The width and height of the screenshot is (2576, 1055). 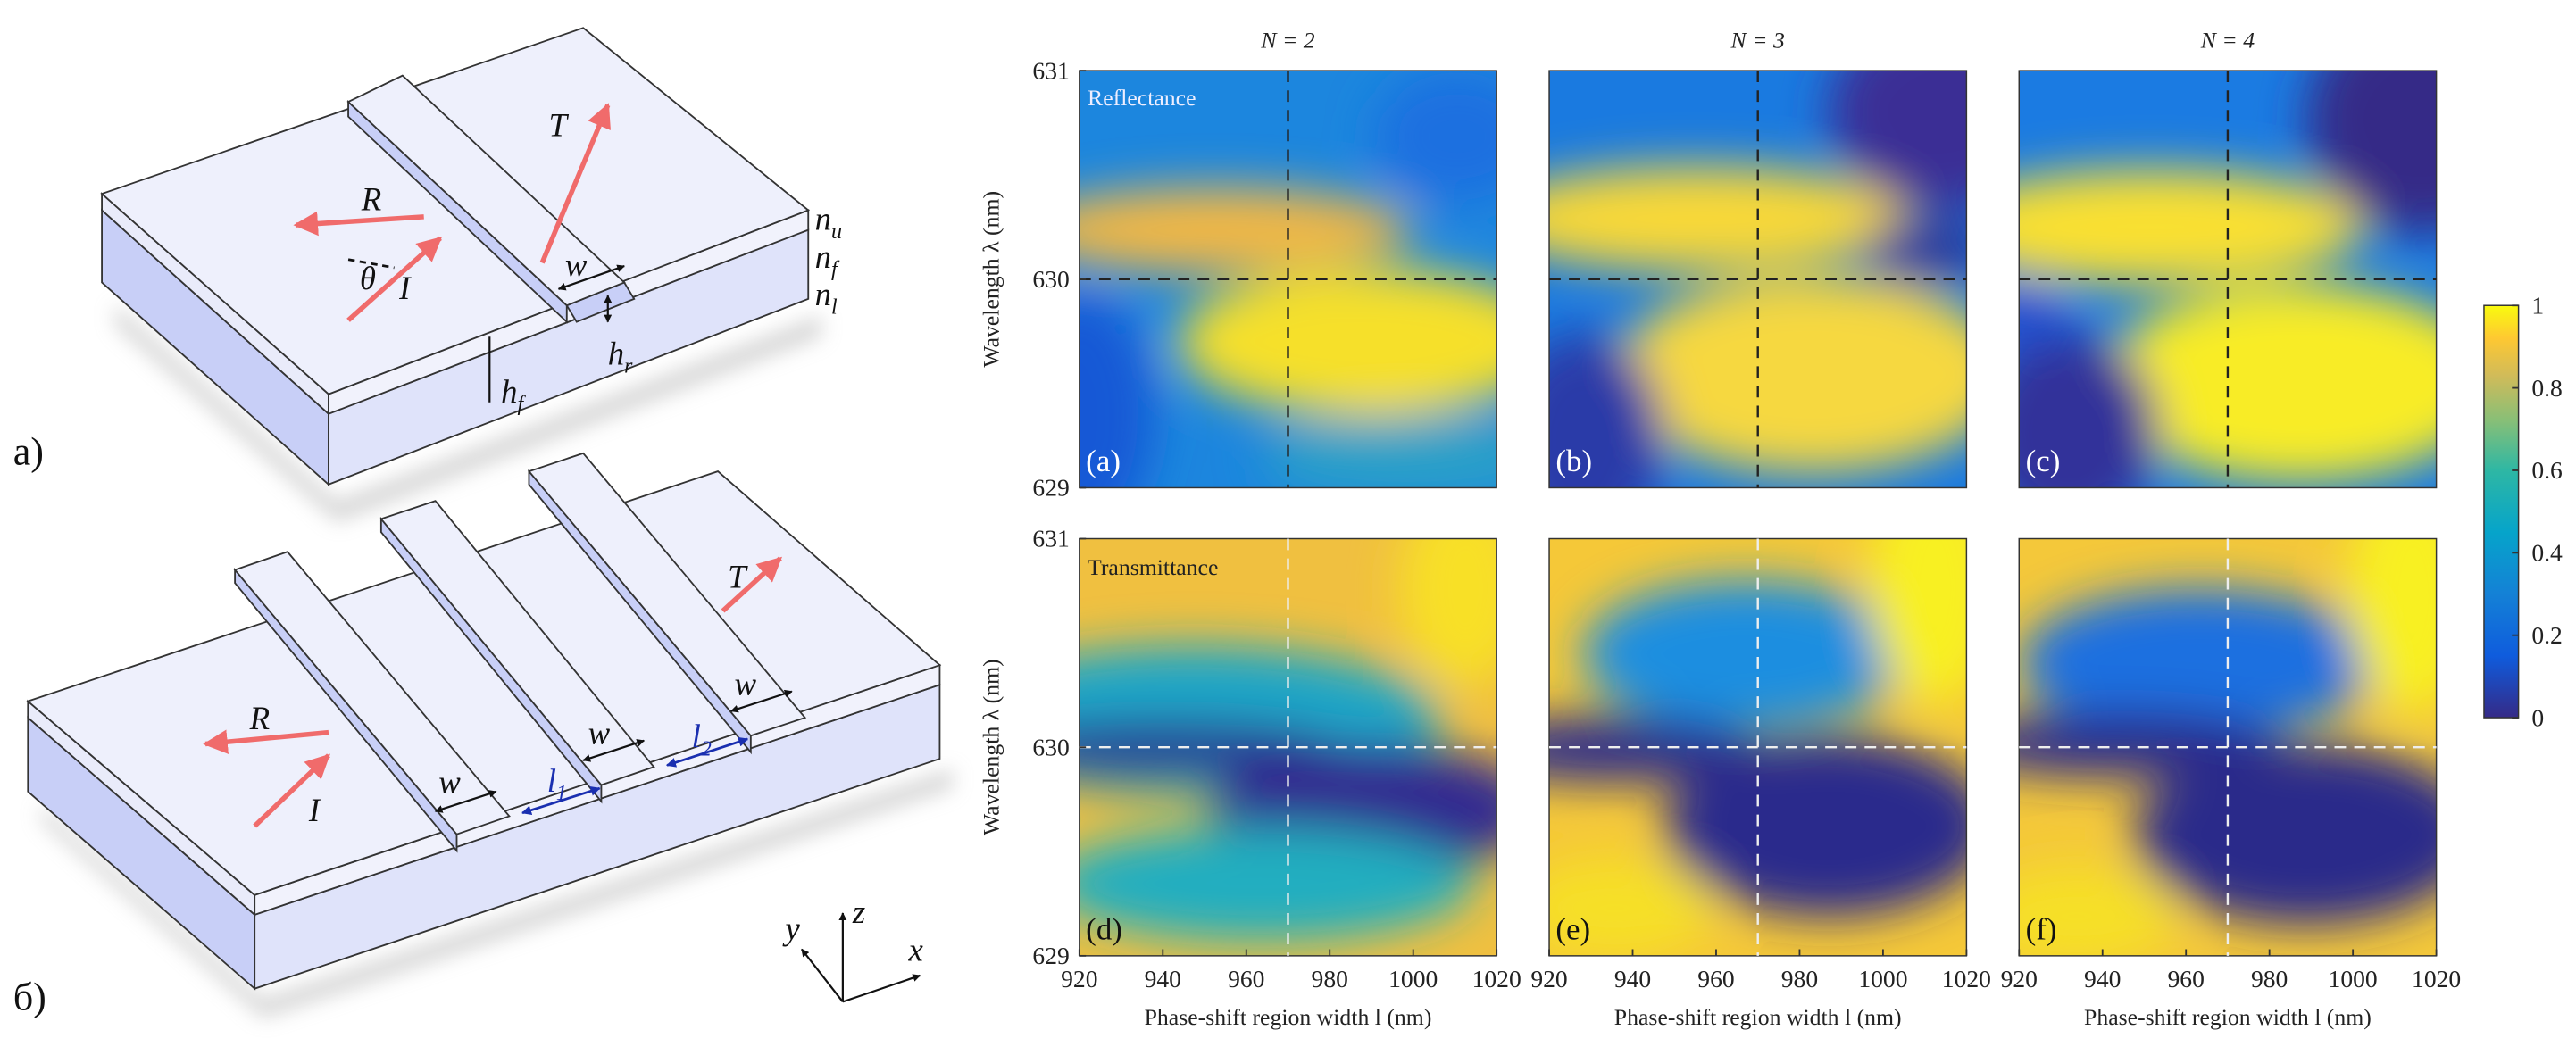 I want to click on panel-label: (b), so click(x=1573, y=461).